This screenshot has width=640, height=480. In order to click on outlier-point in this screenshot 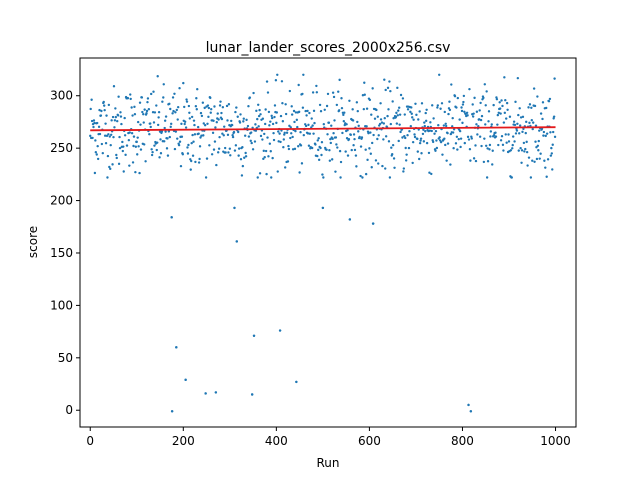, I will do `click(254, 335)`.